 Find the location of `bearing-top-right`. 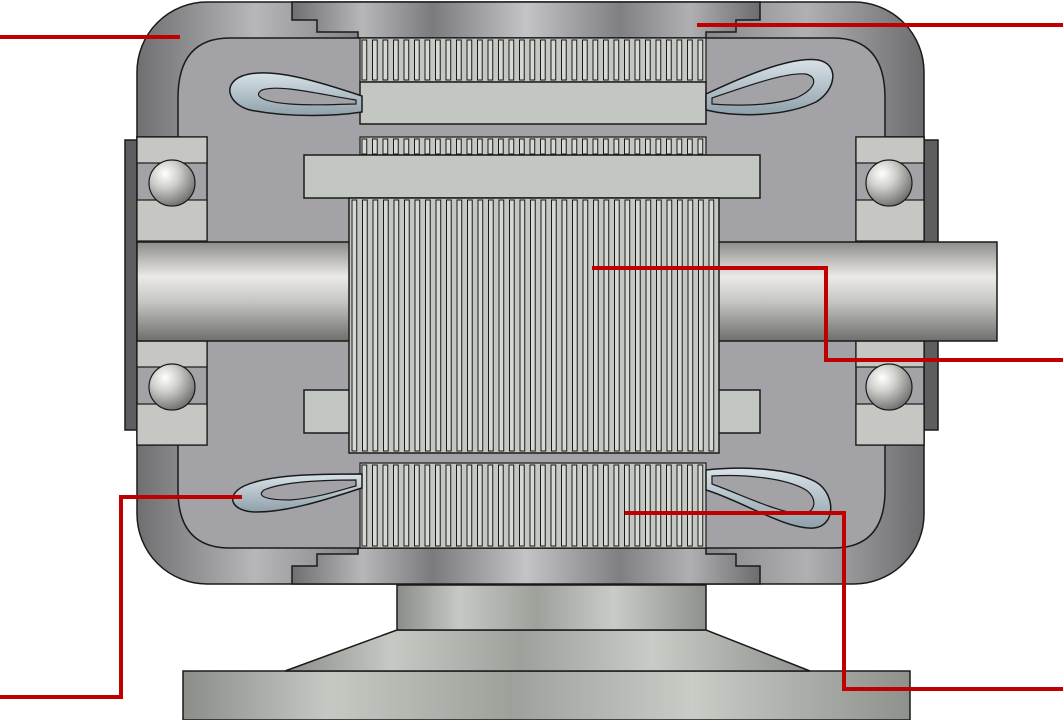

bearing-top-right is located at coordinates (890, 189).